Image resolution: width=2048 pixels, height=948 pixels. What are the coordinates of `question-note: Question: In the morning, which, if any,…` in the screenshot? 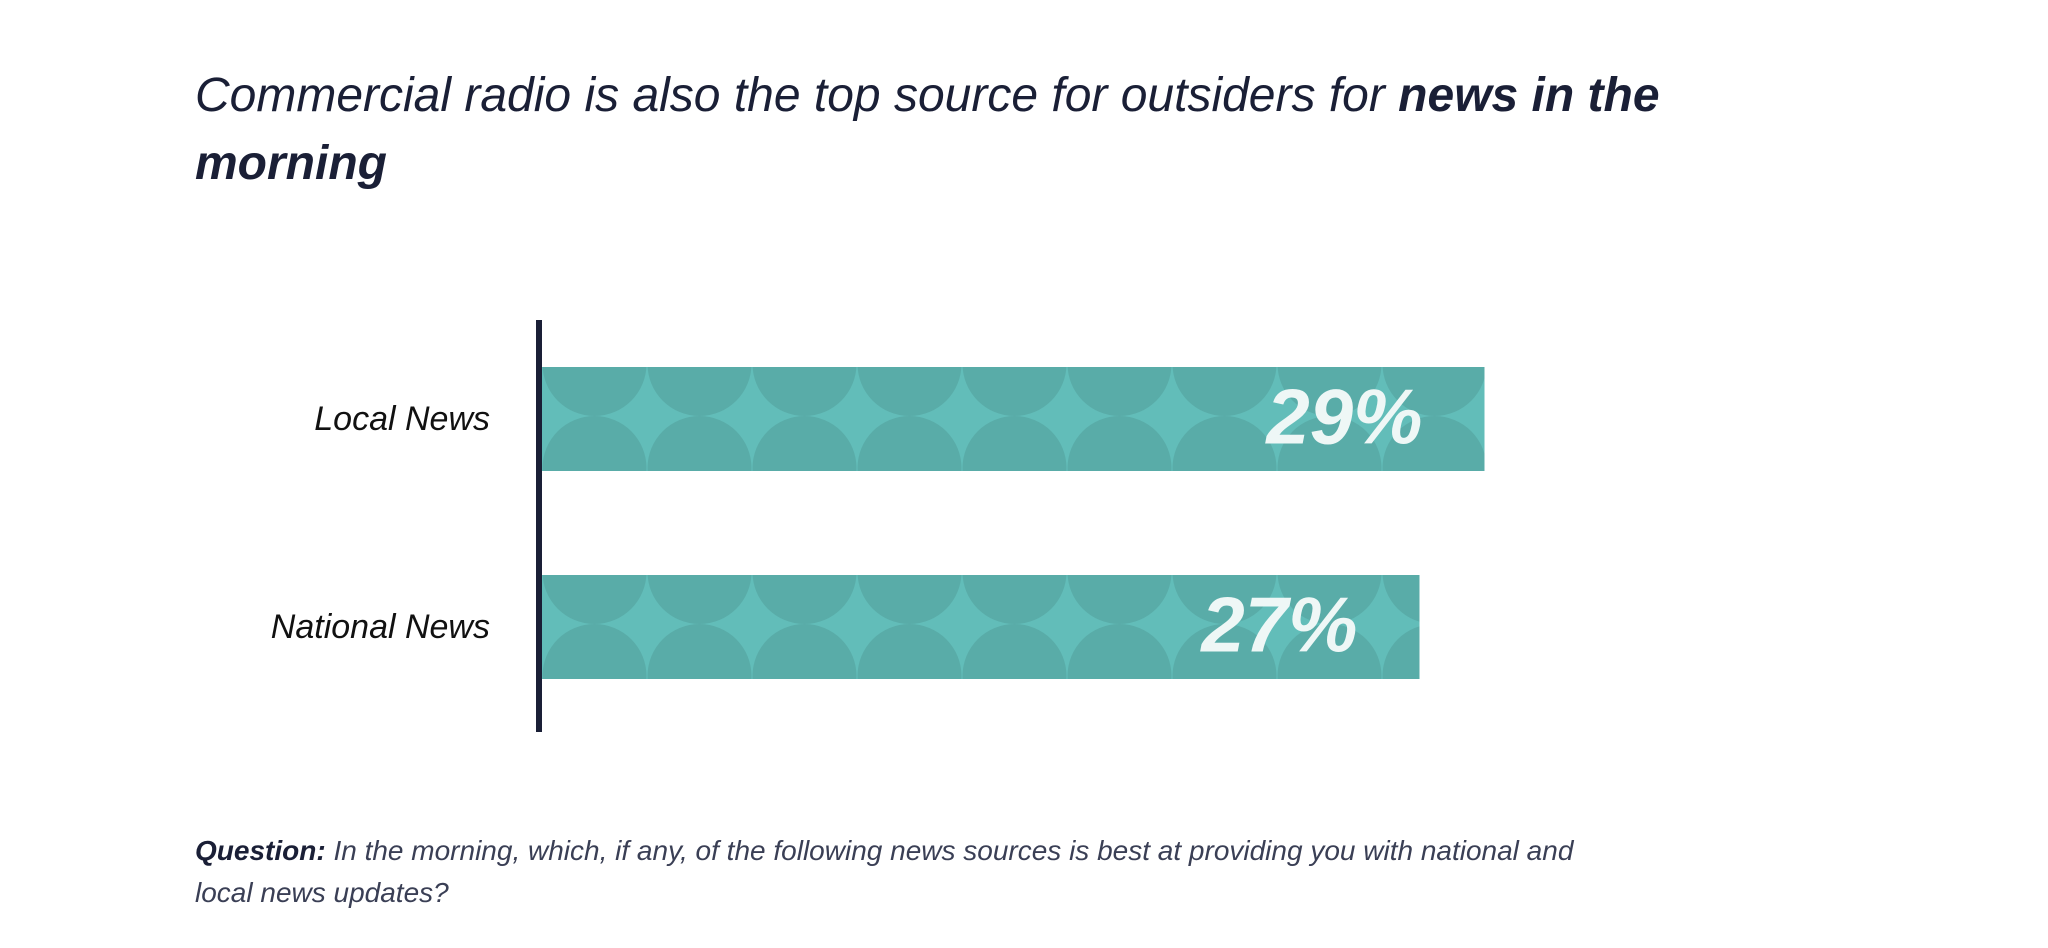 It's located at (895, 872).